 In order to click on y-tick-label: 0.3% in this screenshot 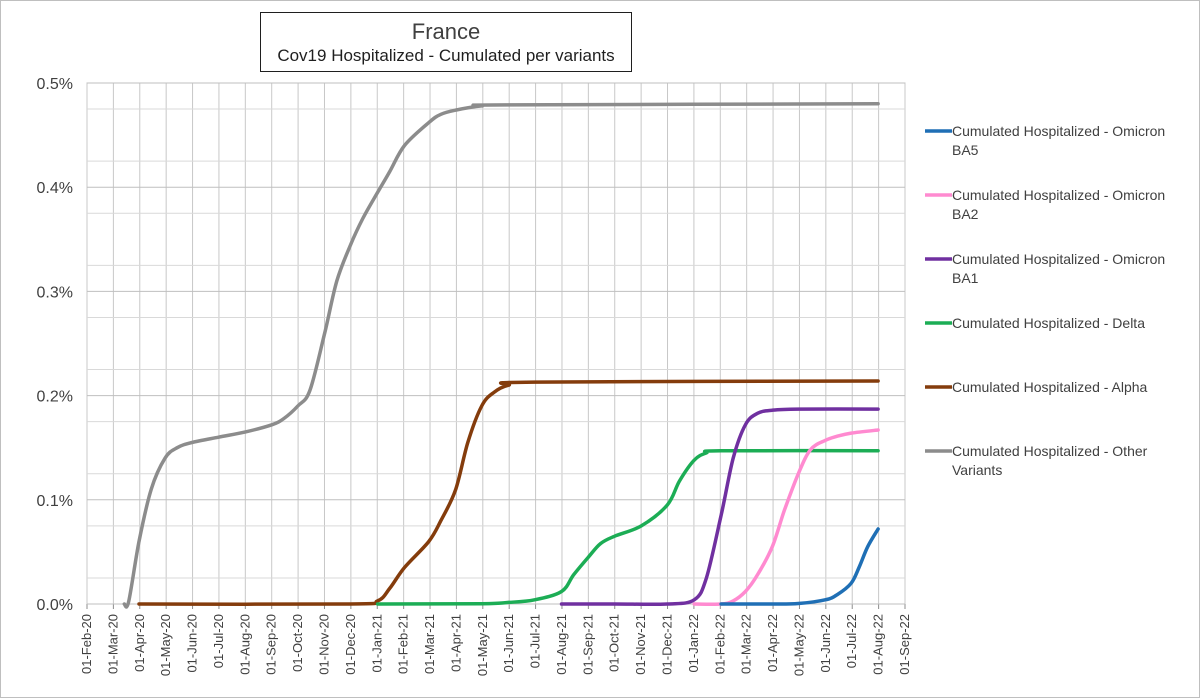, I will do `click(55, 292)`.